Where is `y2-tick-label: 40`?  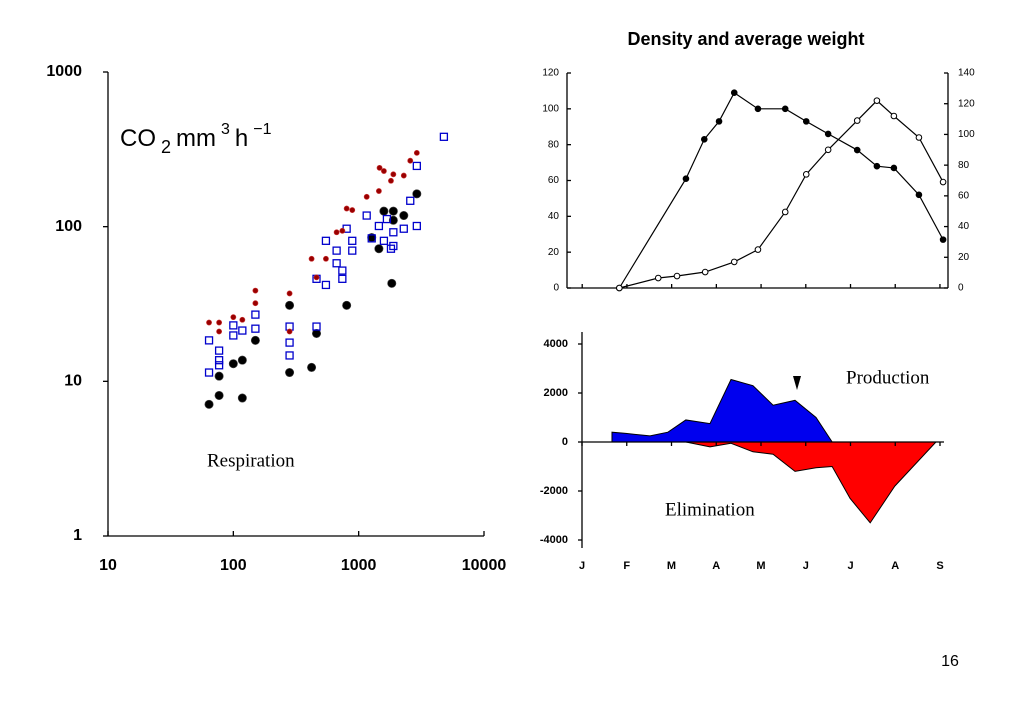 y2-tick-label: 40 is located at coordinates (964, 226).